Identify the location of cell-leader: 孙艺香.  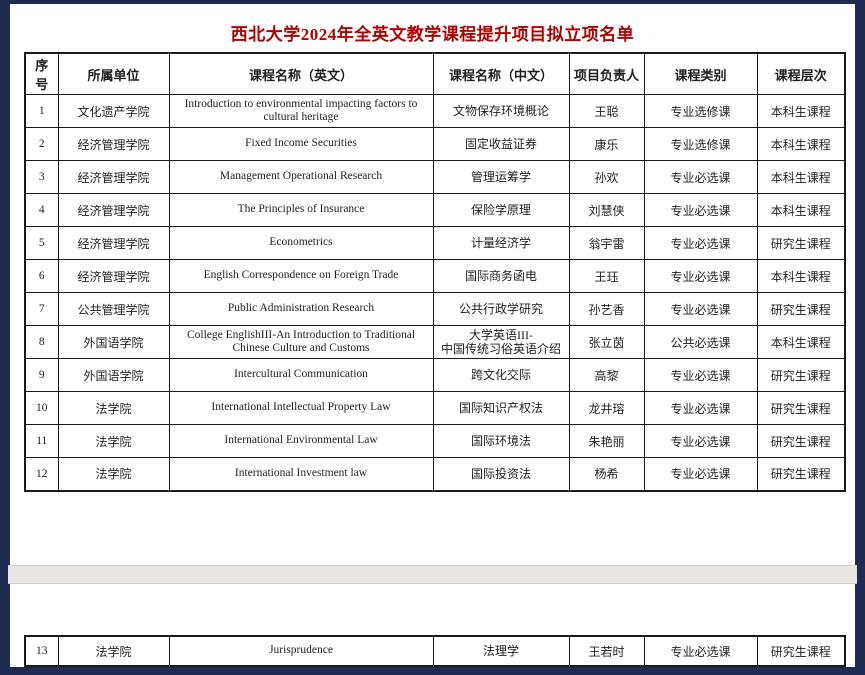
(606, 309).